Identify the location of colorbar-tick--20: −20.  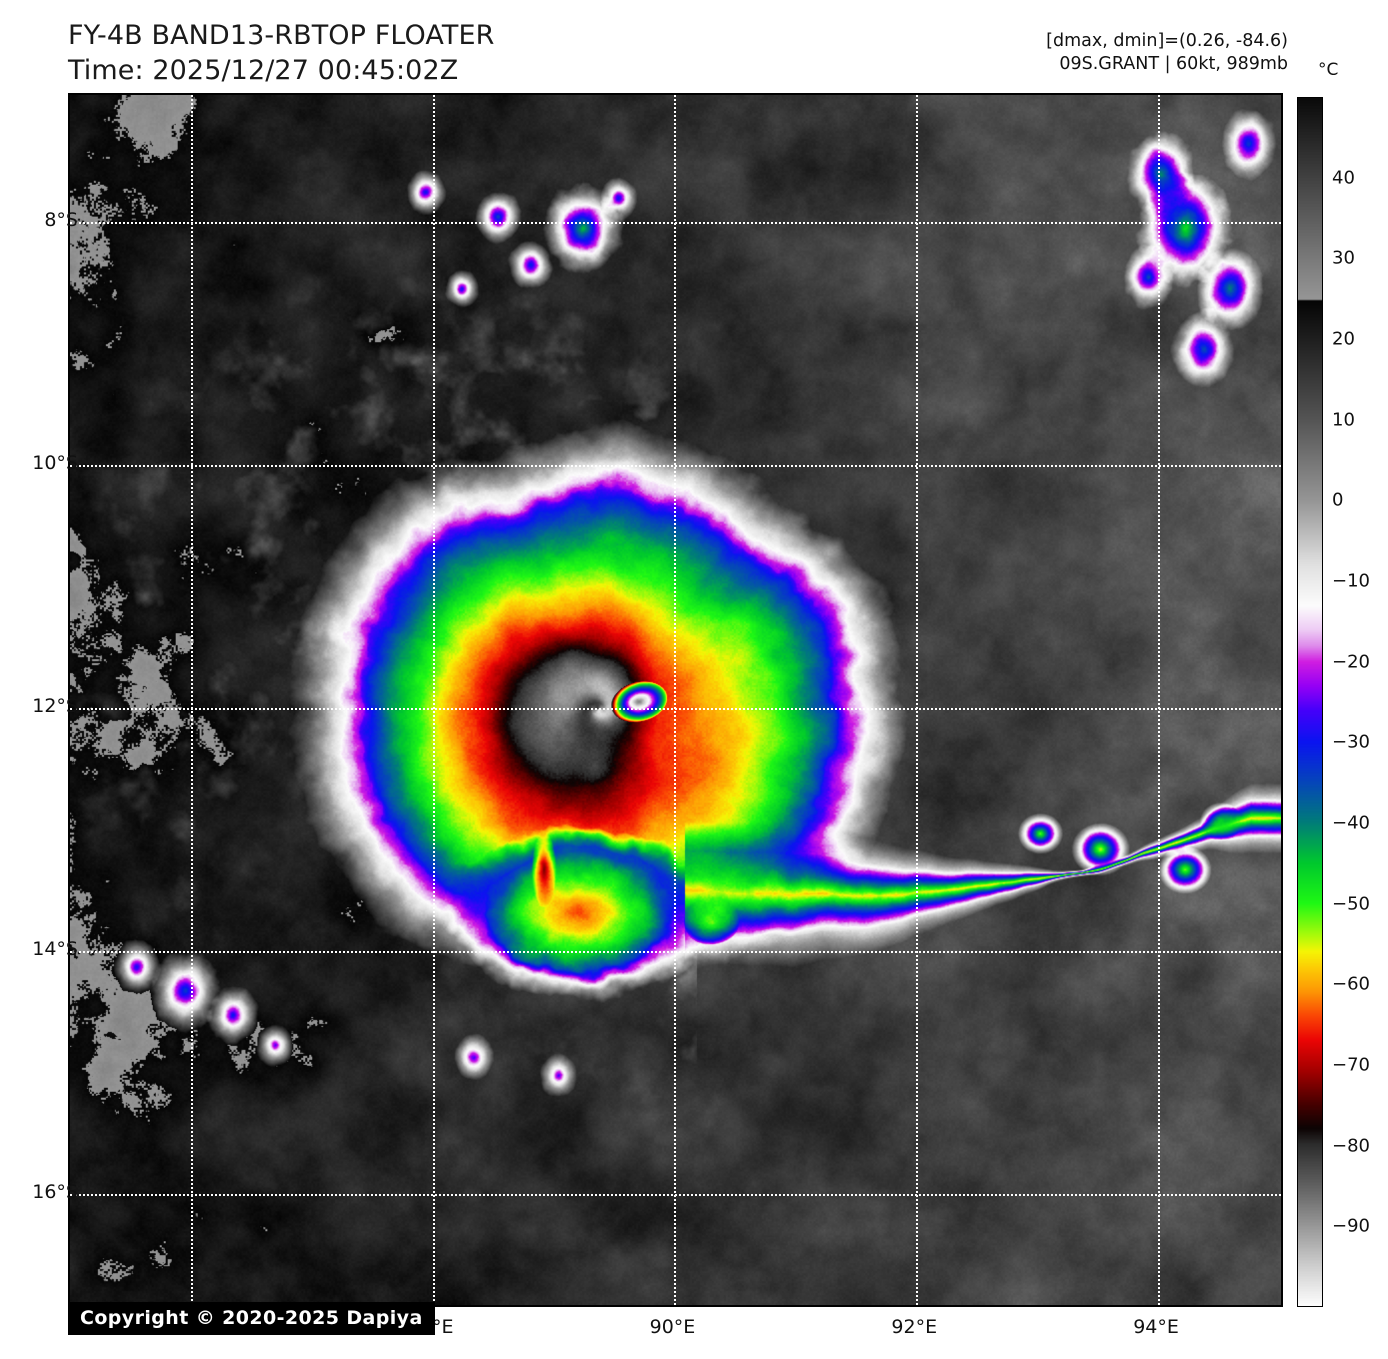
(1351, 662).